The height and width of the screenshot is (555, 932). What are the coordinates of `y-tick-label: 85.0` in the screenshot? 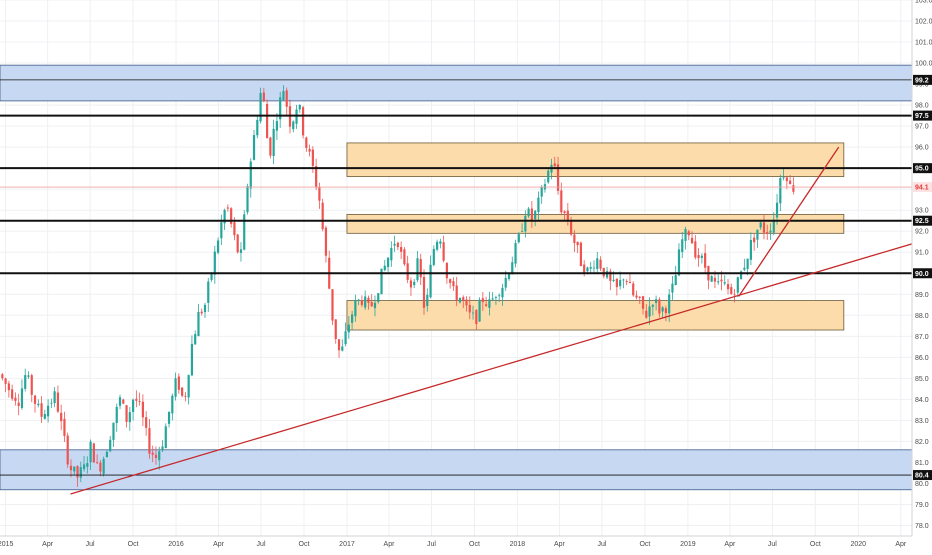 It's located at (922, 379).